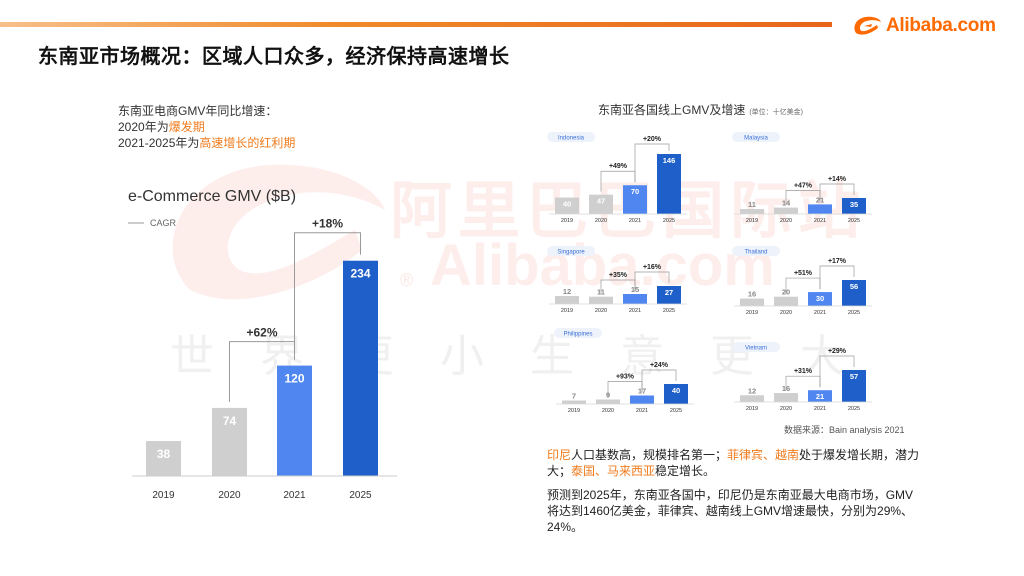 This screenshot has width=1024, height=576. Describe the element at coordinates (752, 204) in the screenshot. I see `country-bar-label-malaysia-2019: 11` at that location.